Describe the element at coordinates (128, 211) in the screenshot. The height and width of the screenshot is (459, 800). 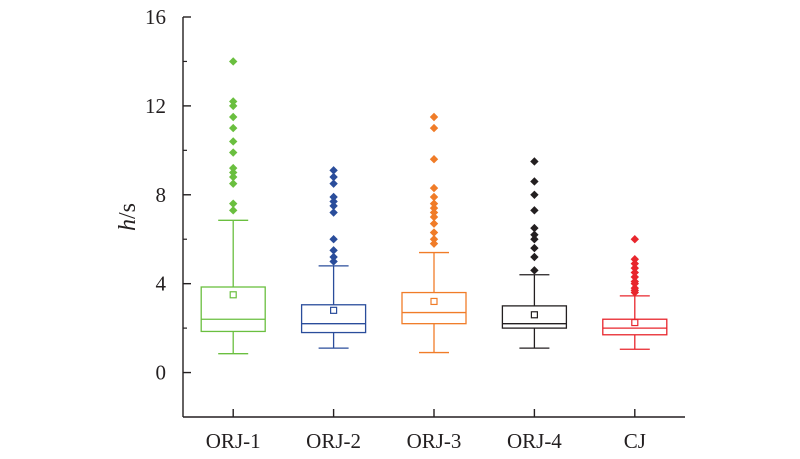
I see `y-axis-title-unit: /s` at that location.